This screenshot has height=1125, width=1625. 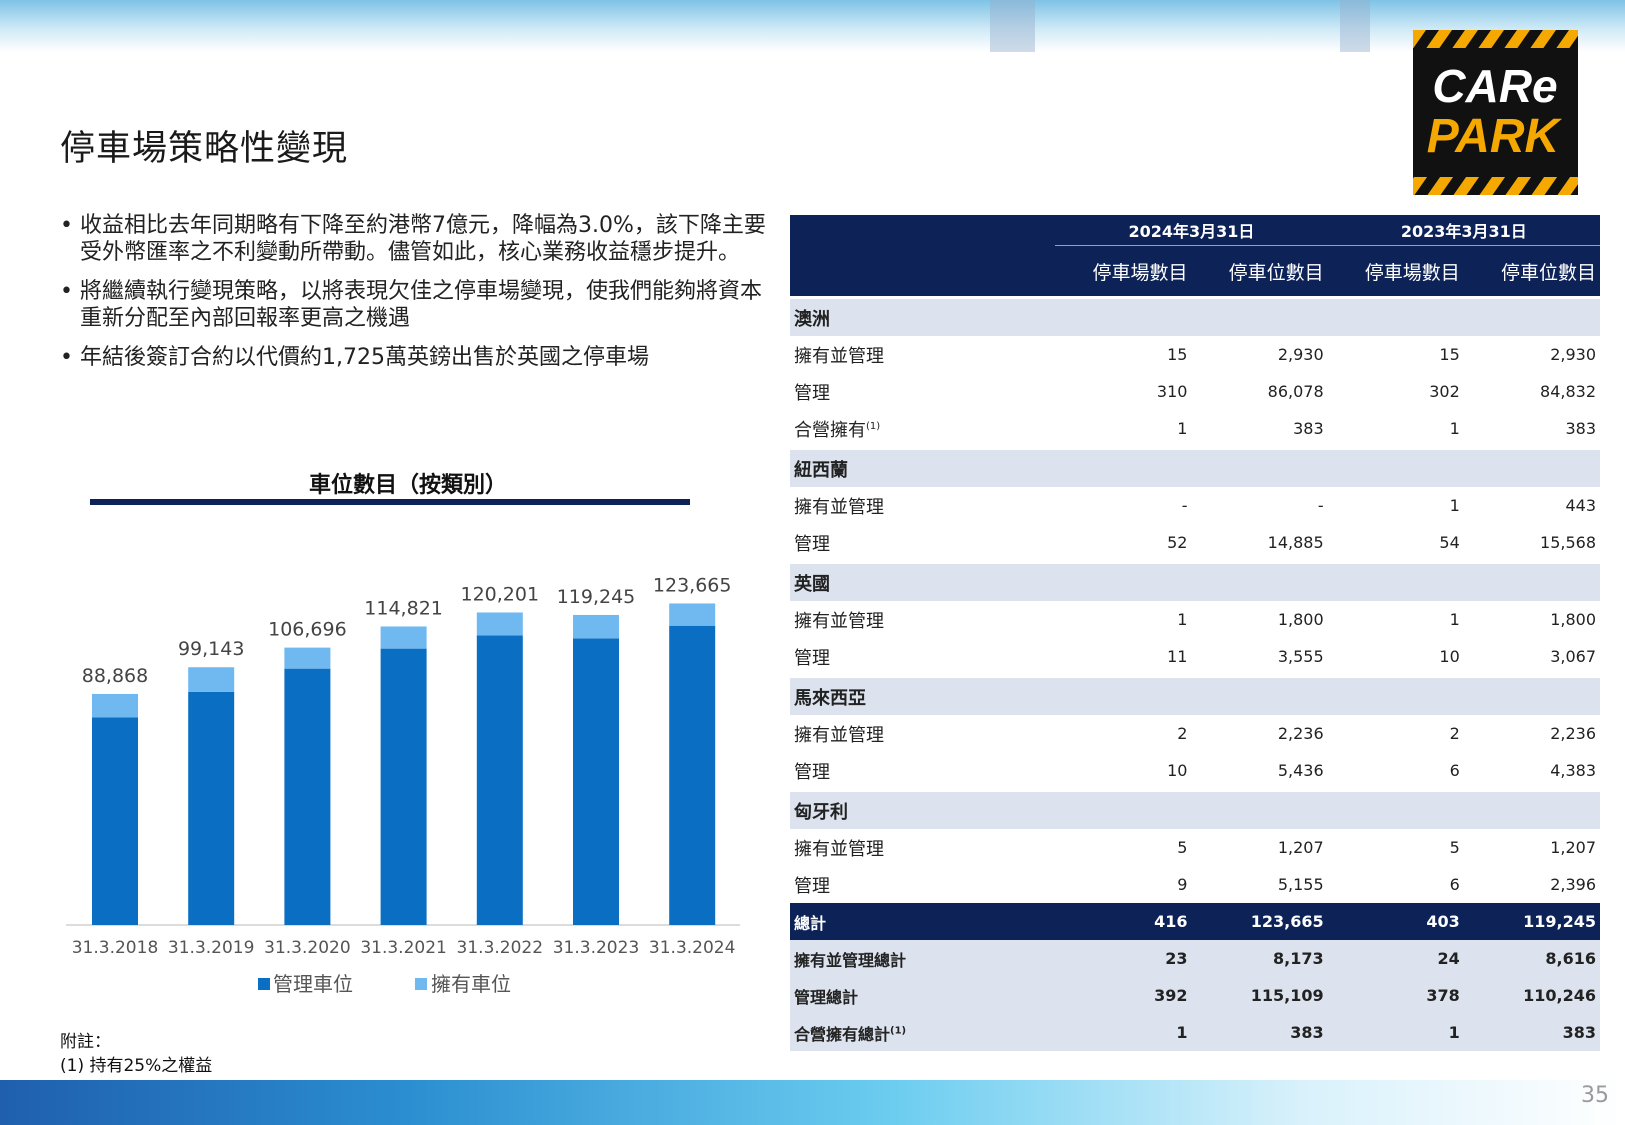 What do you see at coordinates (1531, 271) in the screenshot?
I see `column-header: 停車位數目` at bounding box center [1531, 271].